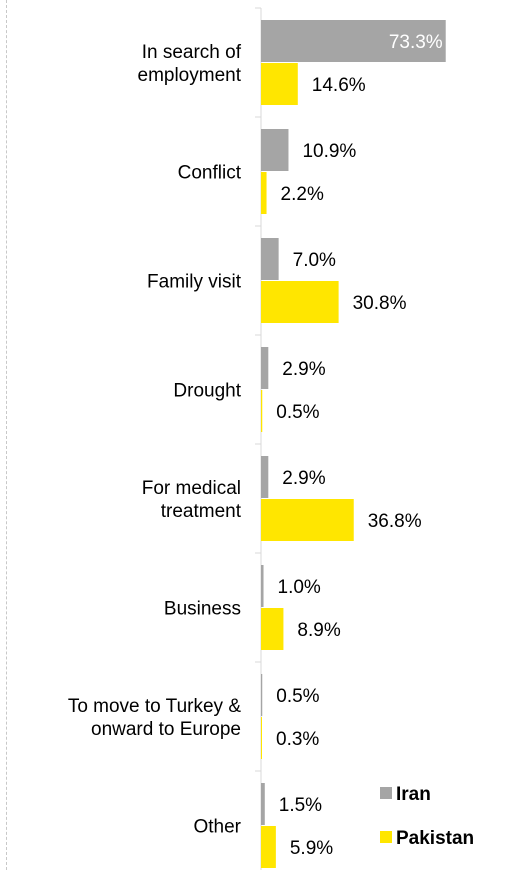  Describe the element at coordinates (300, 805) in the screenshot. I see `data-label: 1.5%` at that location.